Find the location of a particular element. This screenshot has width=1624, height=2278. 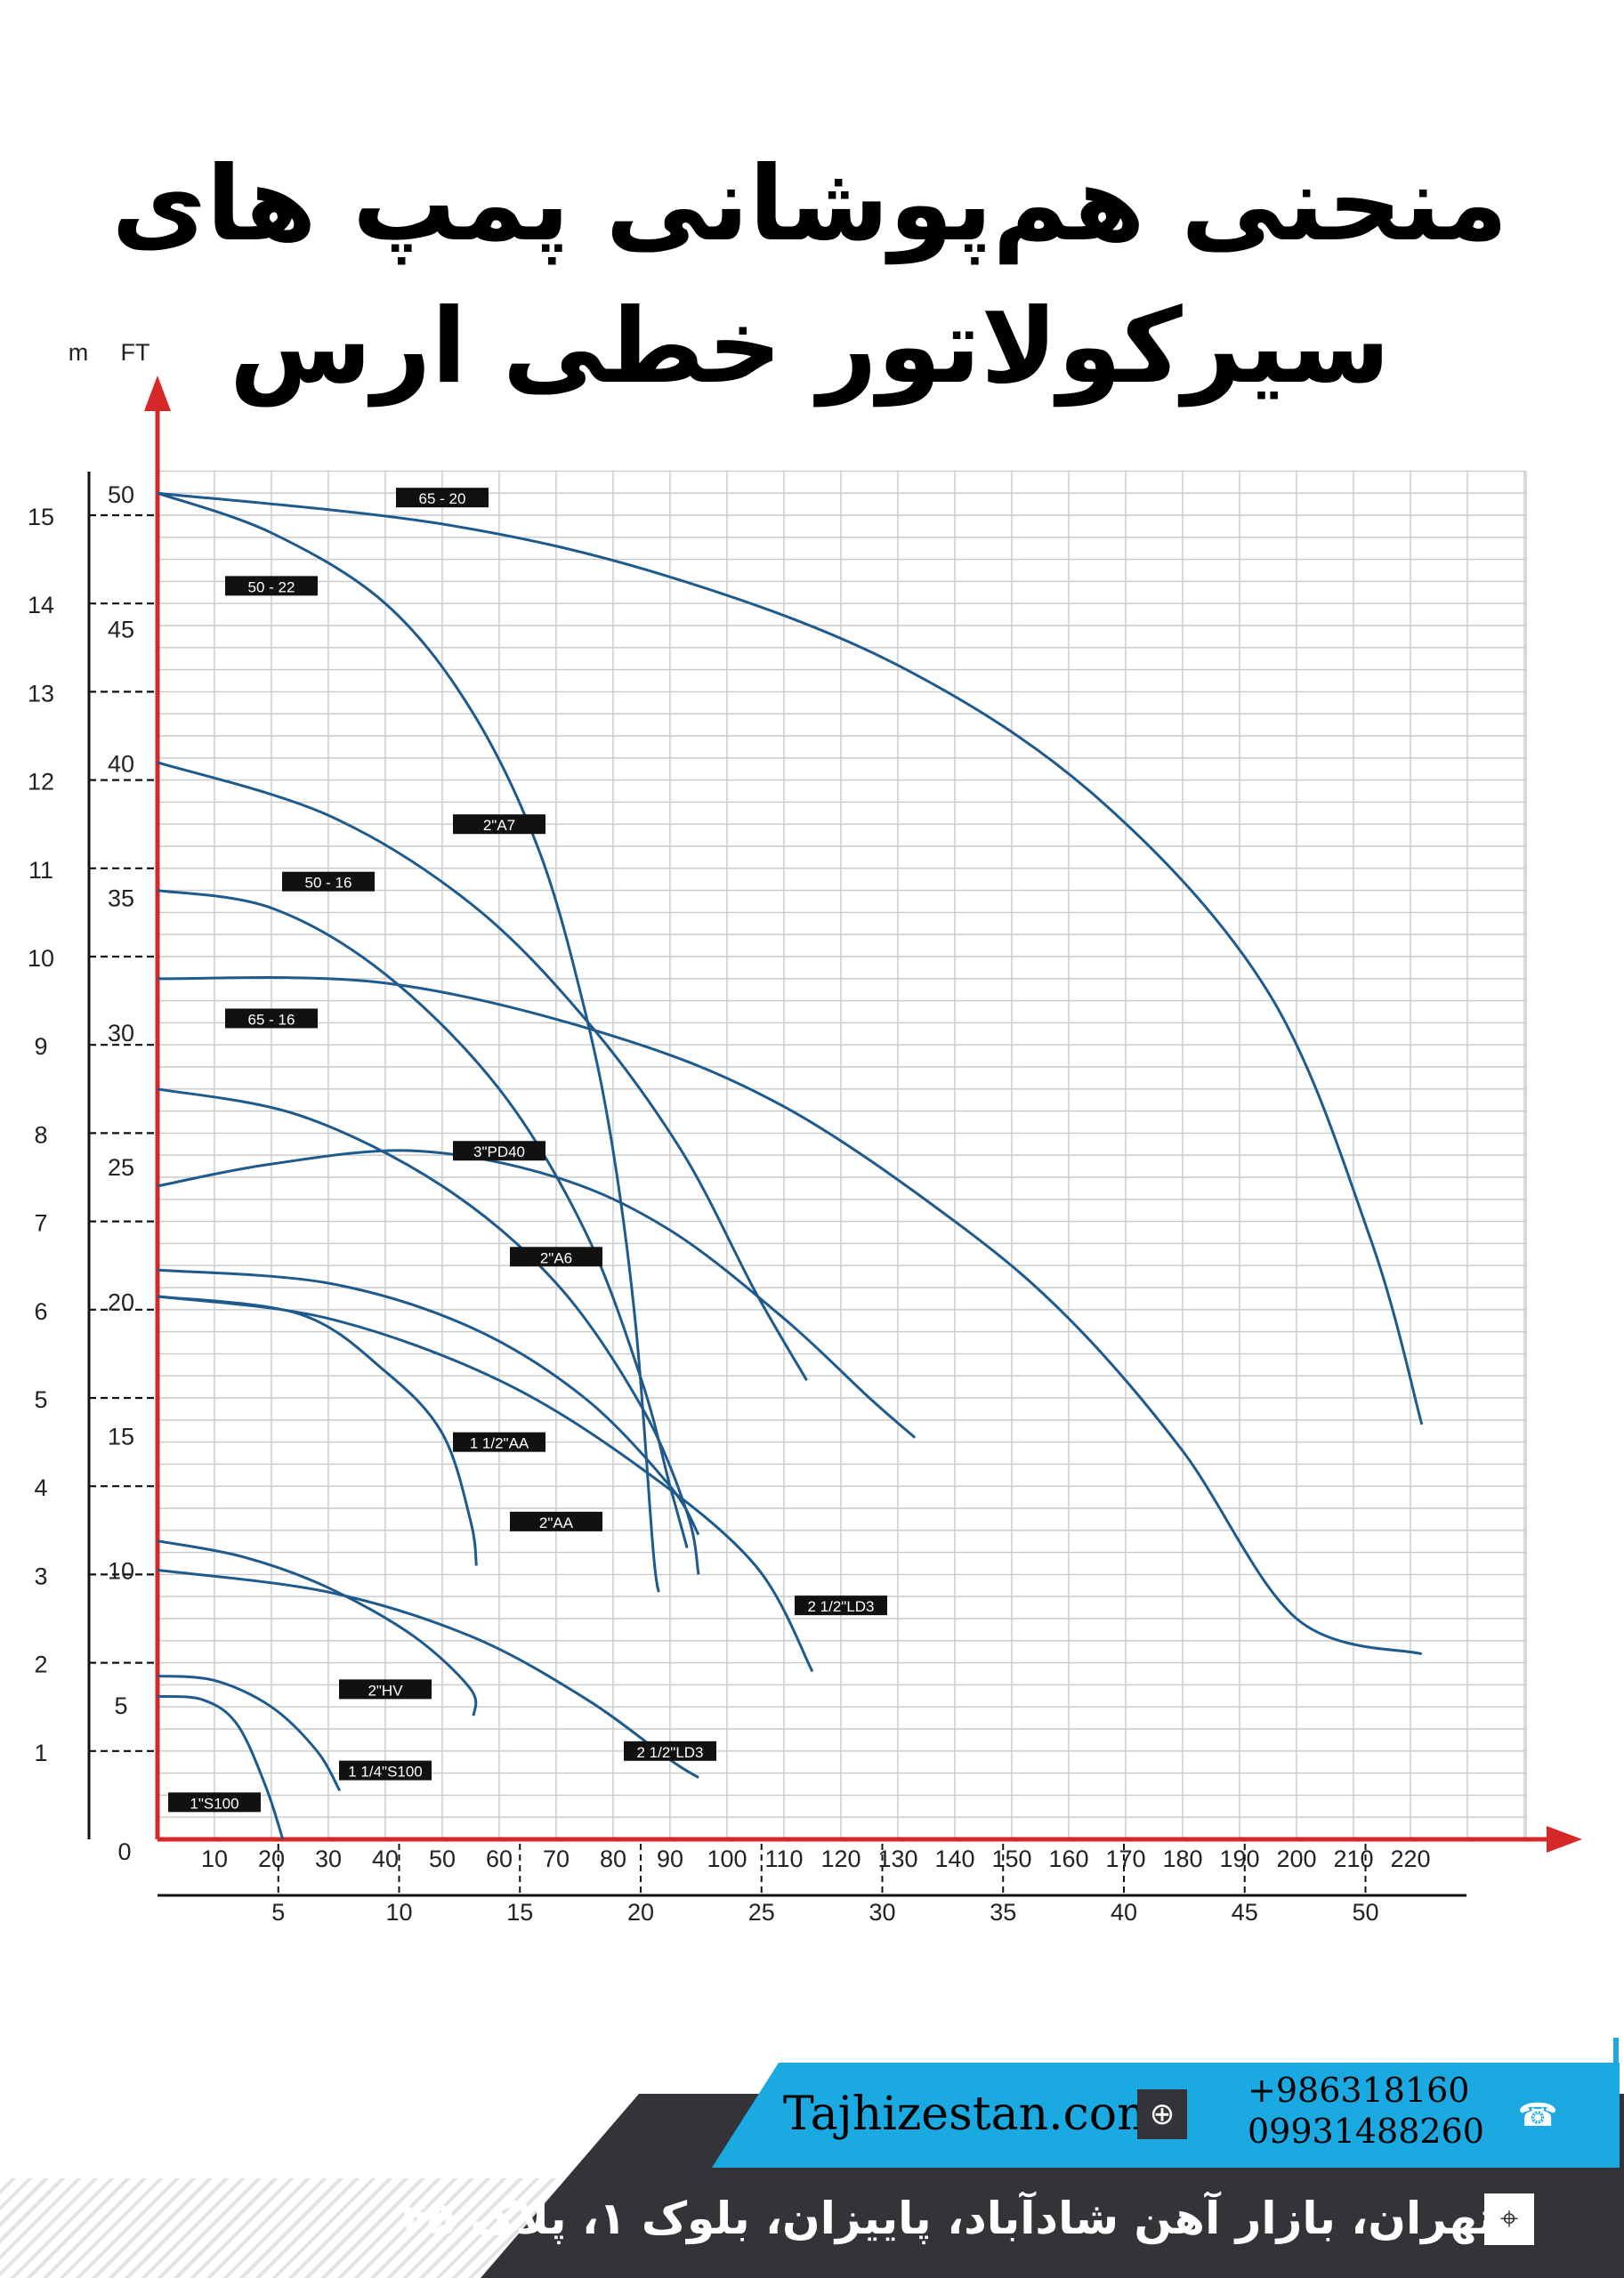

location-icon: ⌖ is located at coordinates (1509, 2219).